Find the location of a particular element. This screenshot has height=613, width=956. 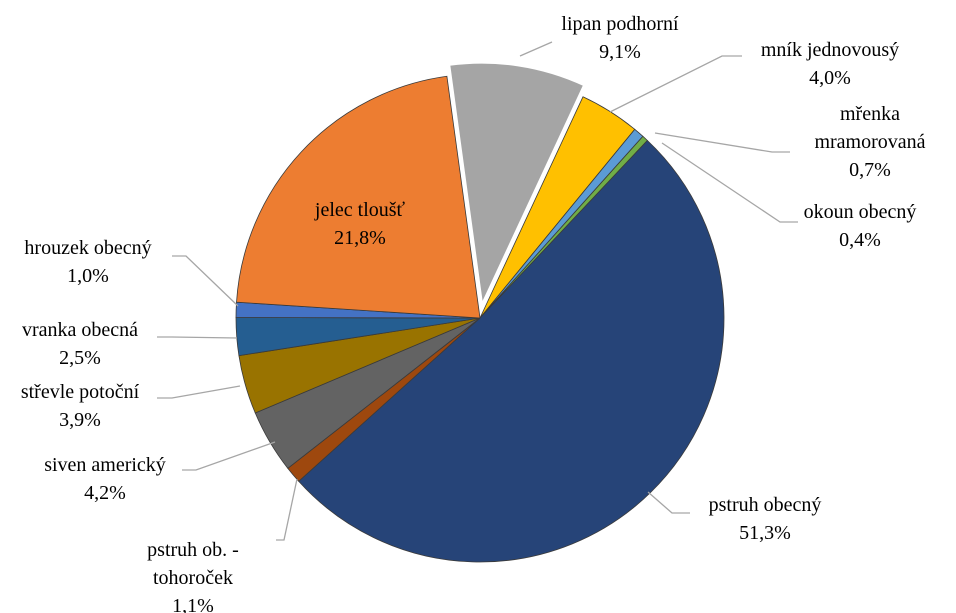

slice-label: hrouzek obecný 1,0% is located at coordinates (88, 262).